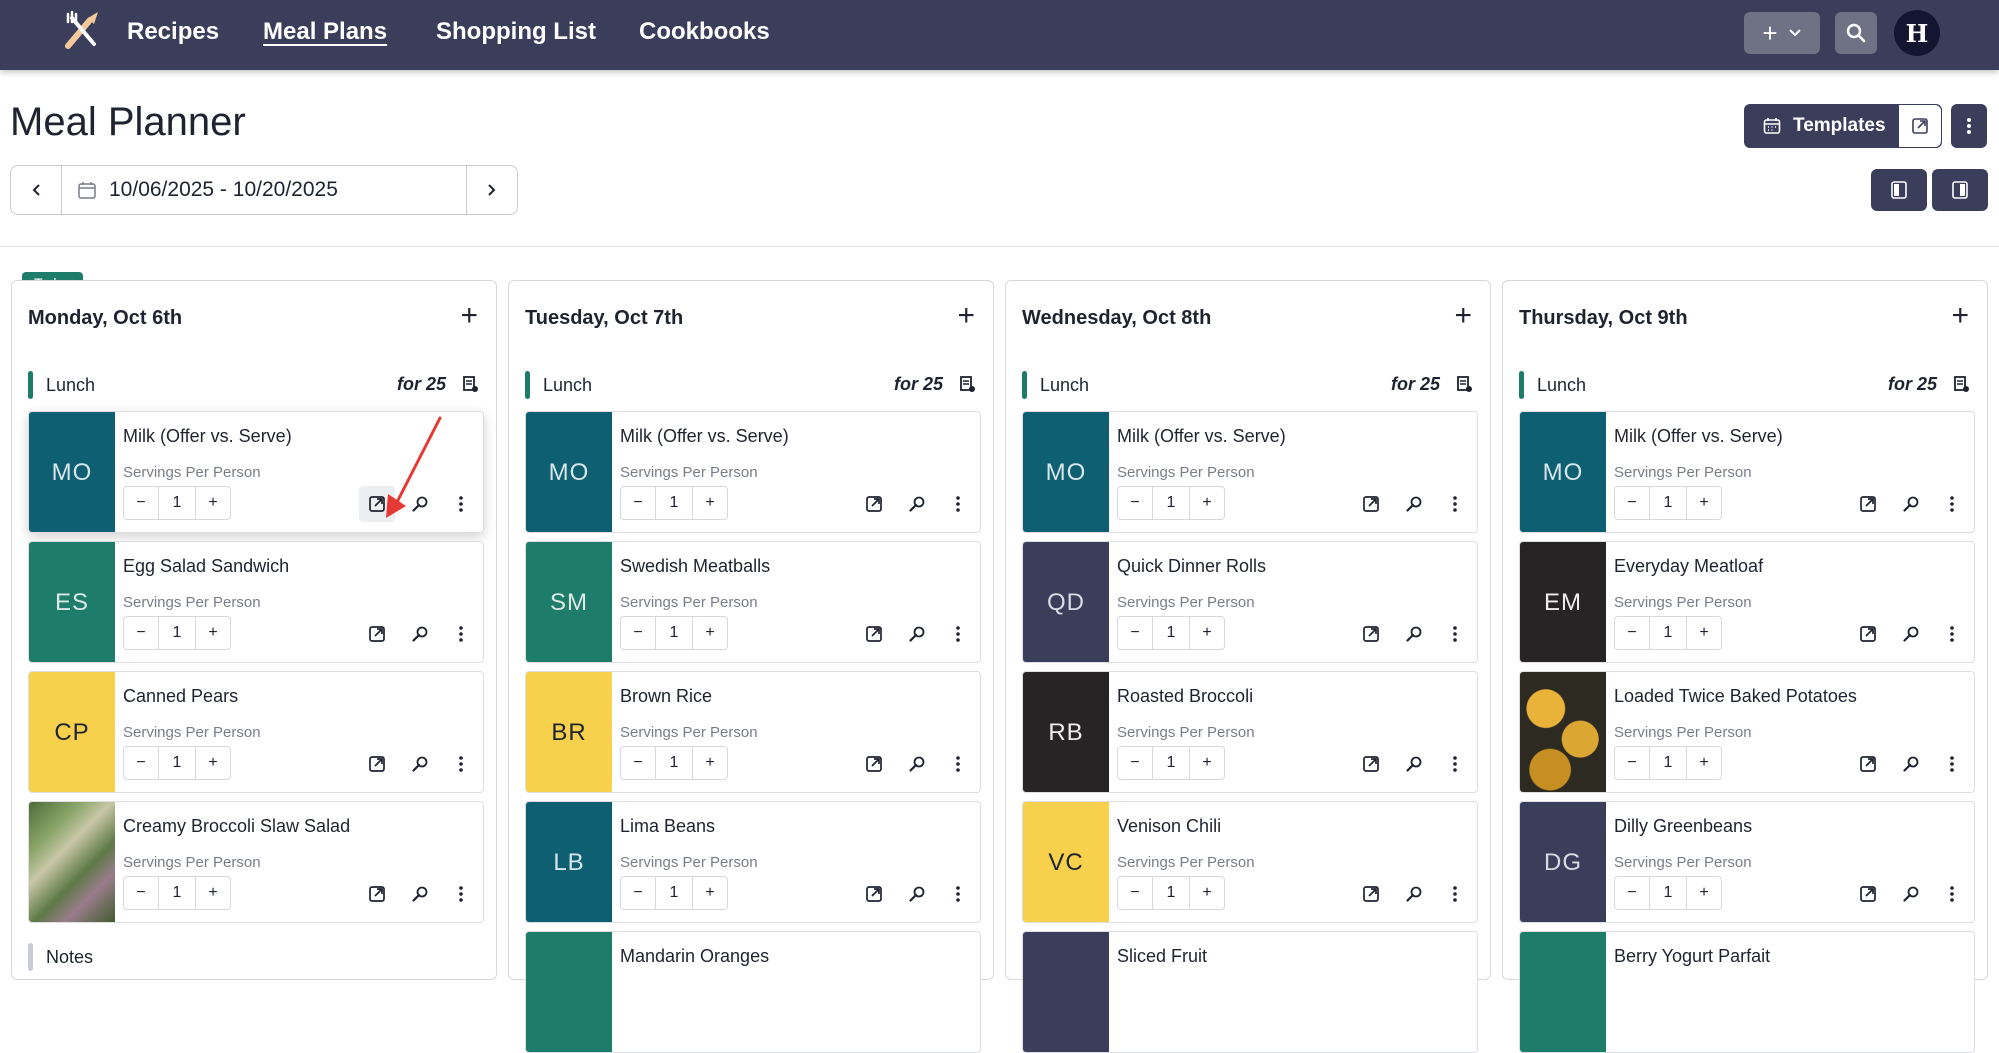 This screenshot has width=1999, height=1053. Describe the element at coordinates (1192, 566) in the screenshot. I see `recipe-name: Quick Dinner Rolls` at that location.